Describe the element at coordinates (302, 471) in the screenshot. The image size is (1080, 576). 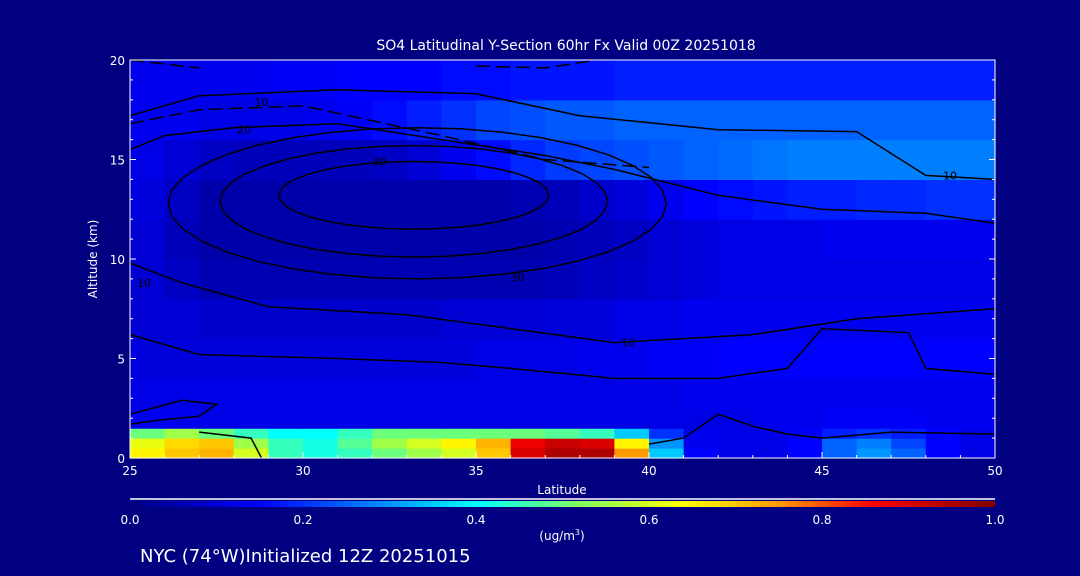
I see `x-tick-label: 30` at that location.